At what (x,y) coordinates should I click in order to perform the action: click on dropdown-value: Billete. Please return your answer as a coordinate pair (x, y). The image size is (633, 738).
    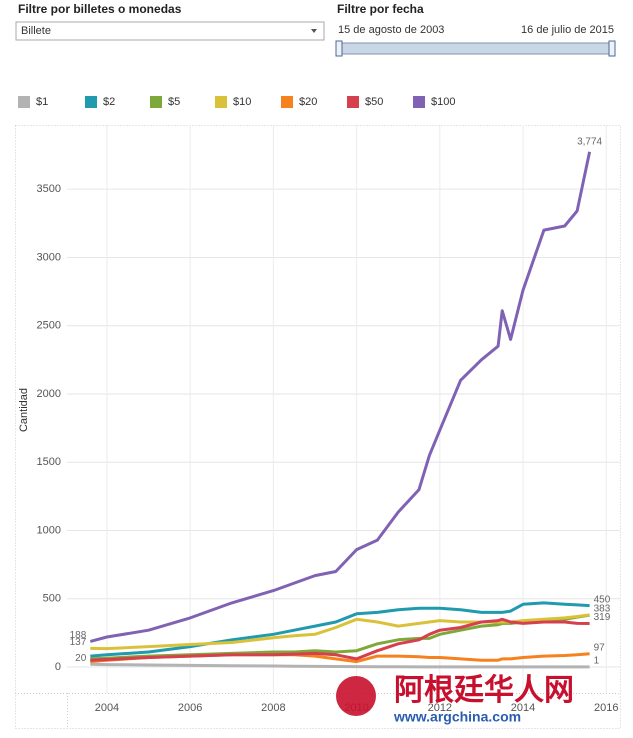
    Looking at the image, I should click on (36, 31).